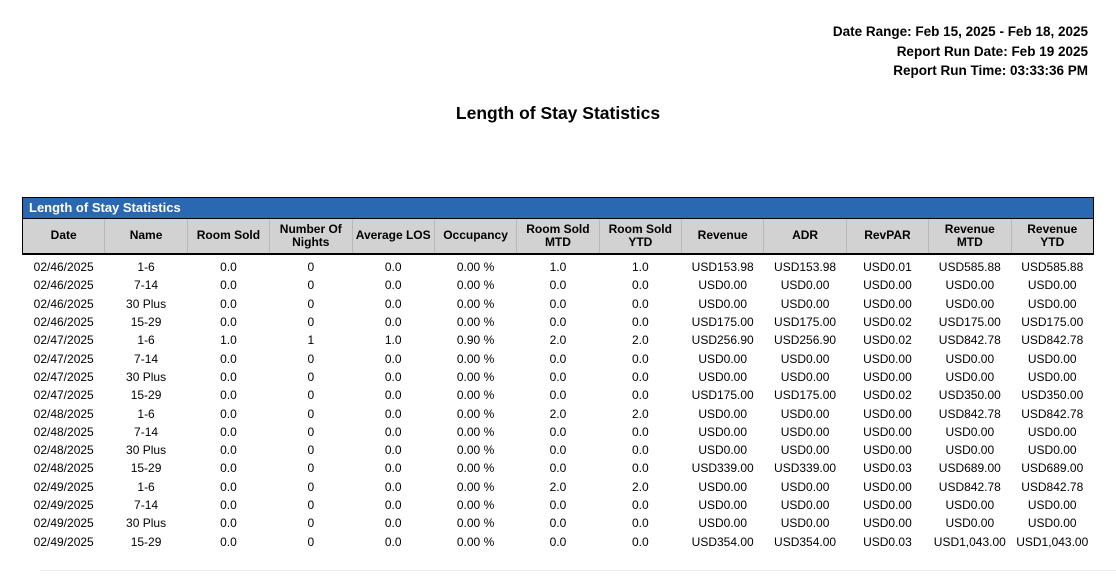  I want to click on table-cell: 02/46/2025, so click(63, 303).